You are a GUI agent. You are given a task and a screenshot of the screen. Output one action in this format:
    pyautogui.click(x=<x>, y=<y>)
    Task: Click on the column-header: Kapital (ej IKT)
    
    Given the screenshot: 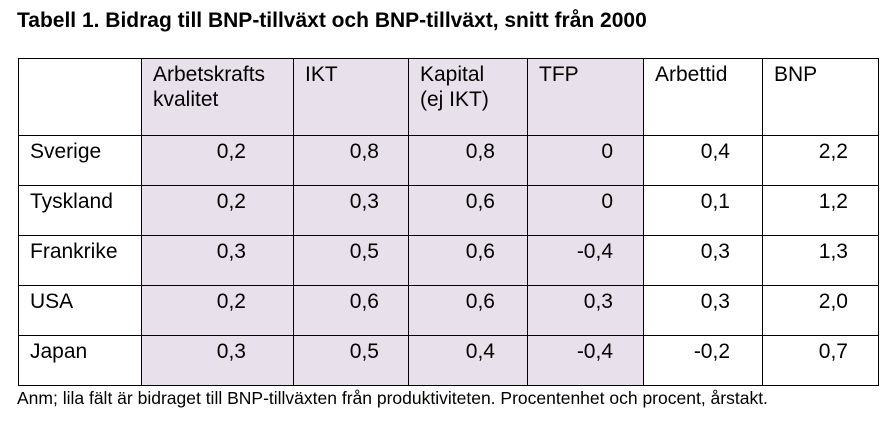 What is the action you would take?
    pyautogui.click(x=468, y=97)
    